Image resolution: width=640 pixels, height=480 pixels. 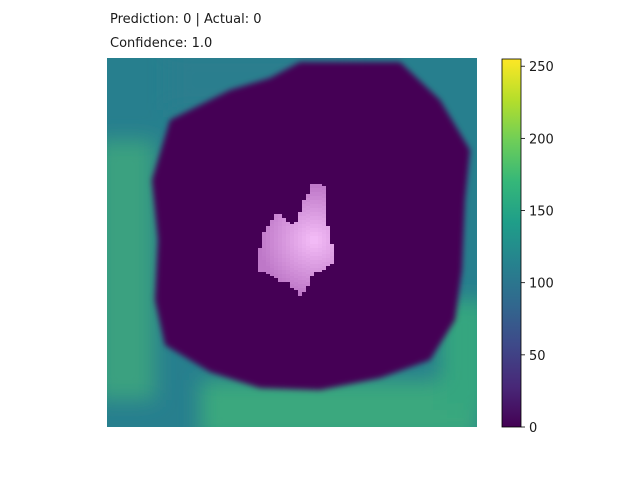 What do you see at coordinates (296, 240) in the screenshot?
I see `overlay-highlight` at bounding box center [296, 240].